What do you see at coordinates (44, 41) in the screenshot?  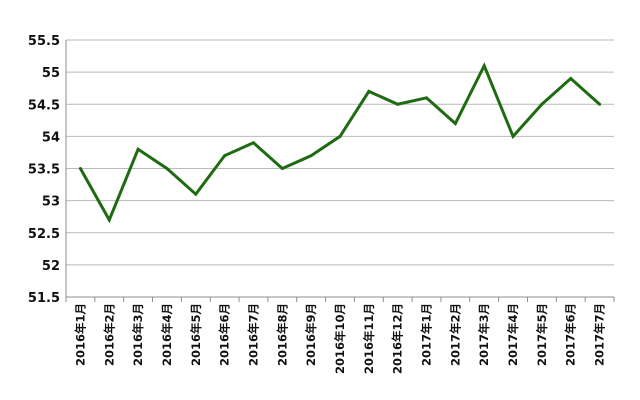 I see `y-tick-label: 55.5` at bounding box center [44, 41].